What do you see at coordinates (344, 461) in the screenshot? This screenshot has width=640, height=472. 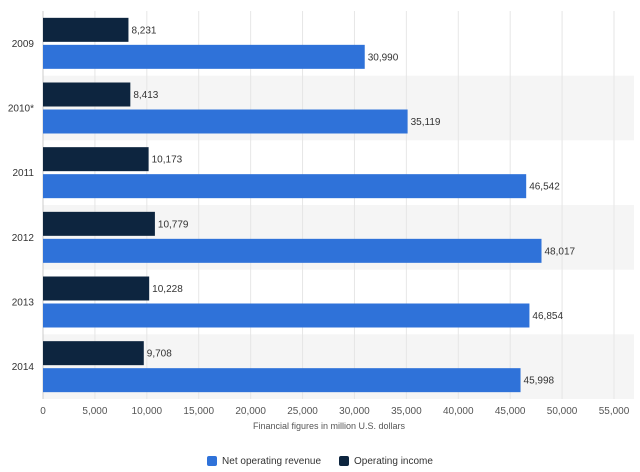 I see `legend-swatch-operating-income` at bounding box center [344, 461].